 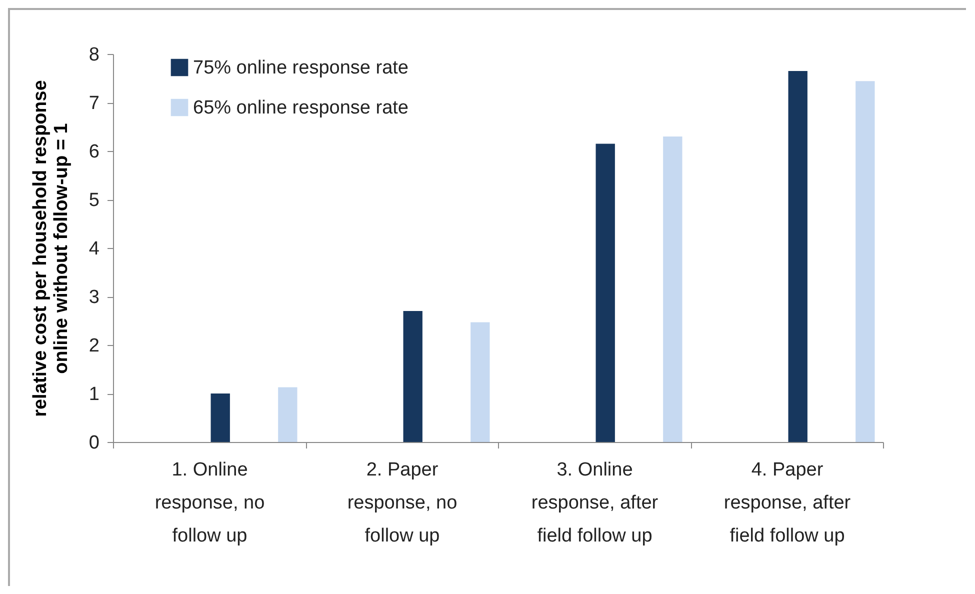 I want to click on y-tick-label: 3, so click(x=94, y=297).